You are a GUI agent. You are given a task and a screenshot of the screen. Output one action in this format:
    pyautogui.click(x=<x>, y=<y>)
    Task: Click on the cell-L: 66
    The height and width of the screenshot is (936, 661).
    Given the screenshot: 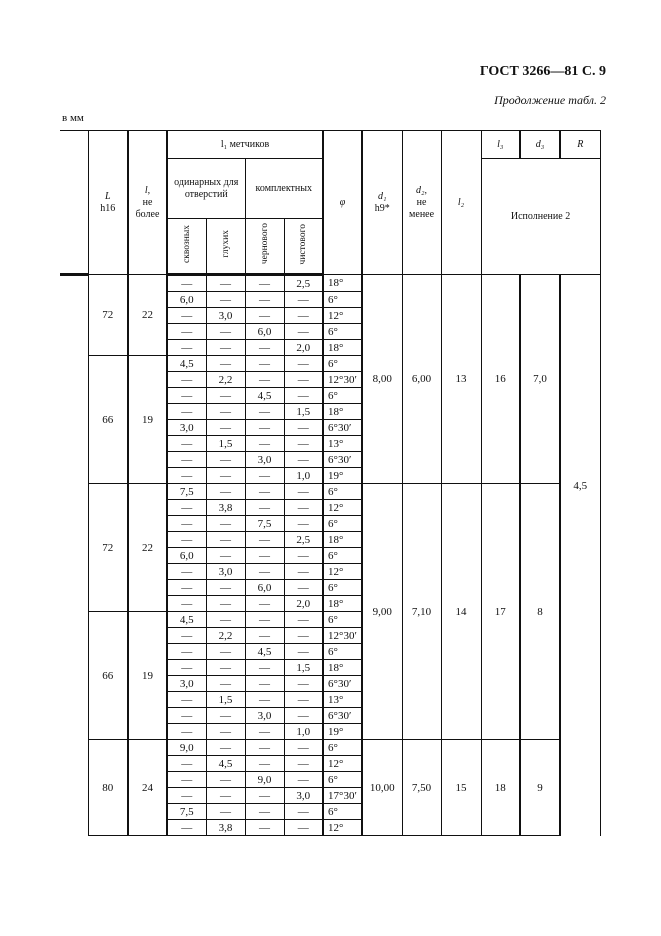 What is the action you would take?
    pyautogui.click(x=108, y=675)
    